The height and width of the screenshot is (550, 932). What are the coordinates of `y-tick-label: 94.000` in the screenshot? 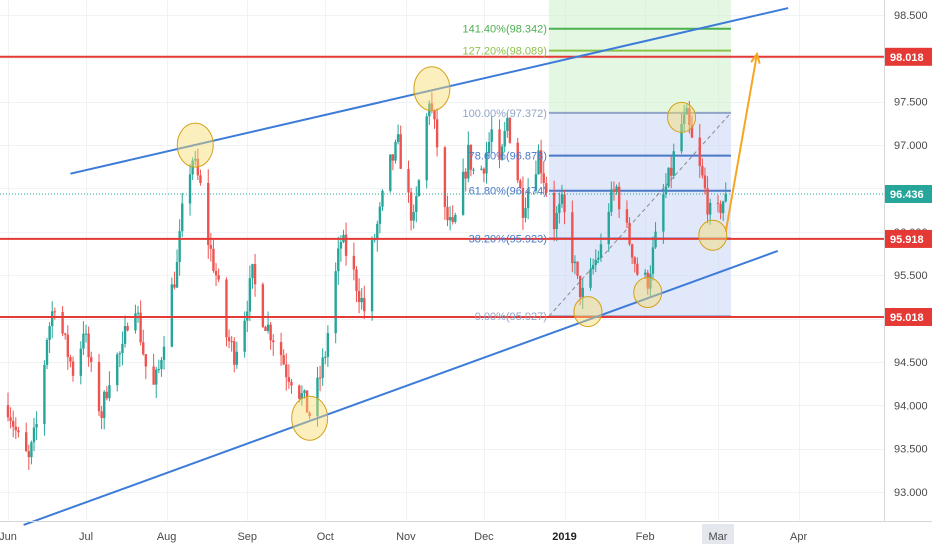 It's located at (911, 406).